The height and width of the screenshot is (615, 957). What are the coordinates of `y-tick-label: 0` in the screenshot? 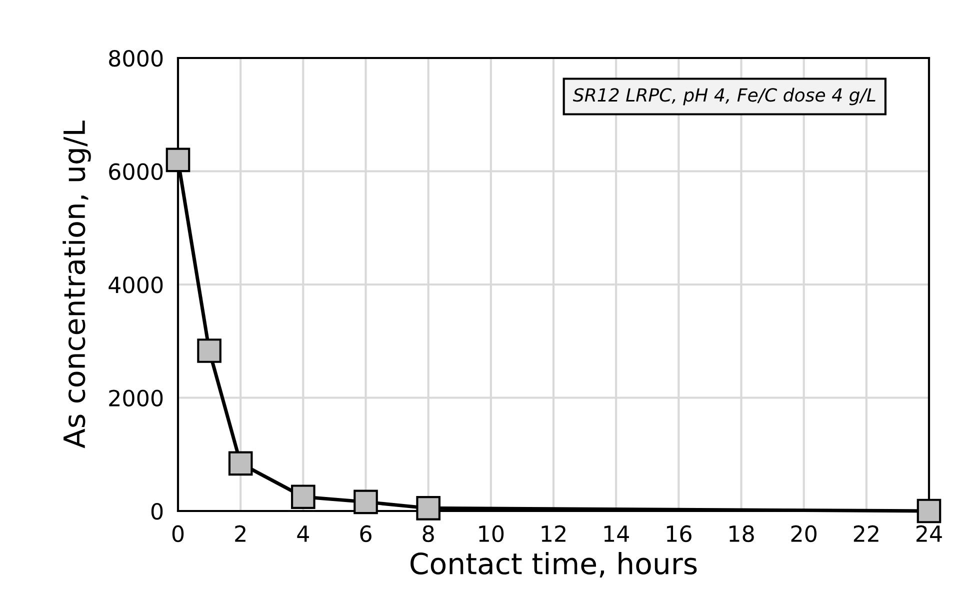 It's located at (157, 511).